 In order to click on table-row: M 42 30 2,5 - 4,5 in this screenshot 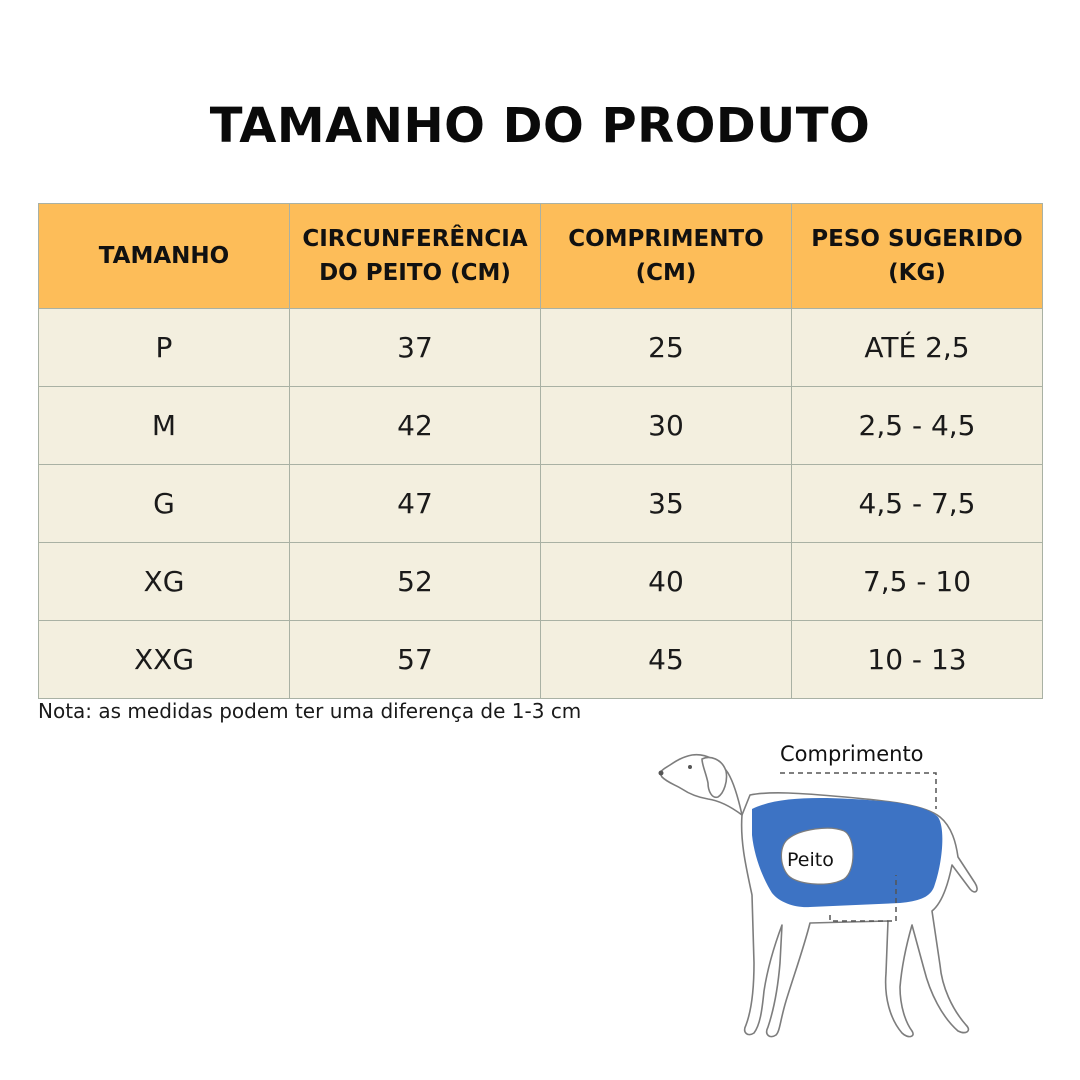, I will do `click(540, 425)`.